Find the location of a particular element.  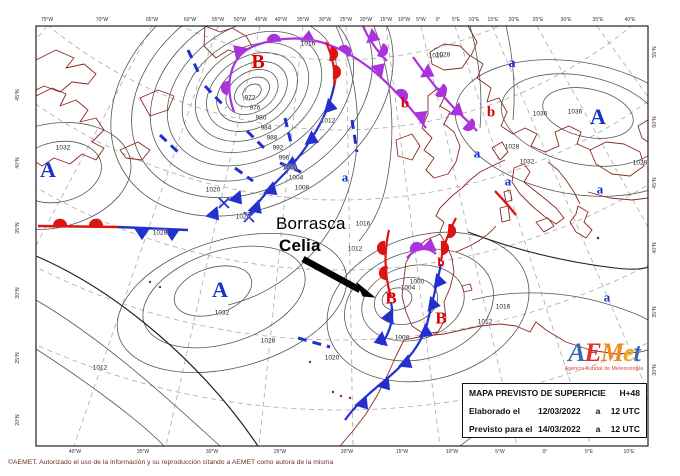

logo-letter-E: E is located at coordinates (593, 352).